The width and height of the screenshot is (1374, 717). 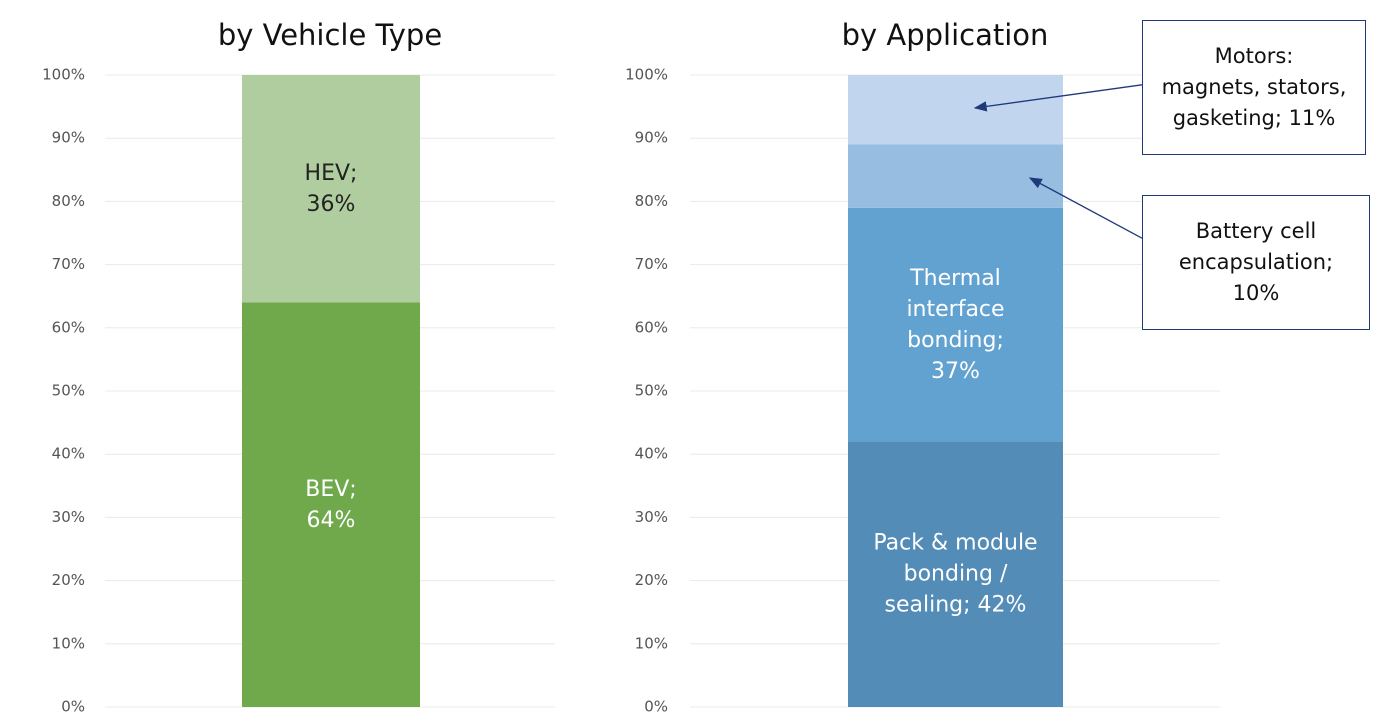 I want to click on data-label: BEV; 64%, so click(x=331, y=504).